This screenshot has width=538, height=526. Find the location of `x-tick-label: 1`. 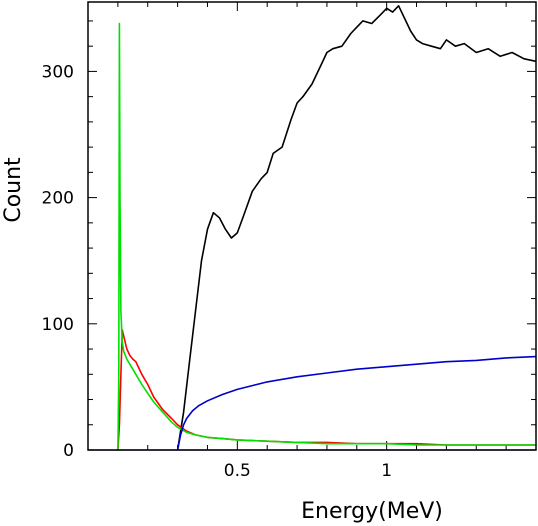

x-tick-label: 1 is located at coordinates (386, 471).